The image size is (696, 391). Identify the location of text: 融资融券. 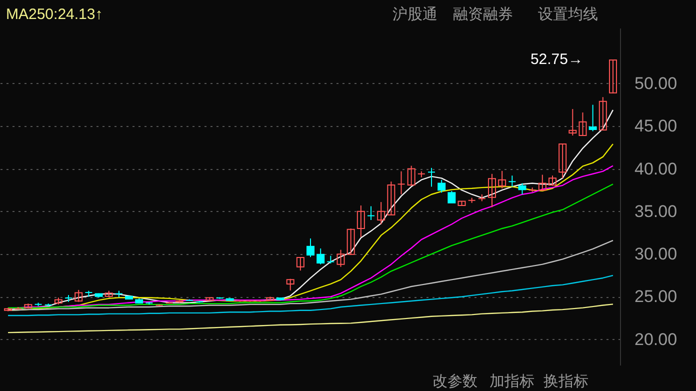
(483, 14).